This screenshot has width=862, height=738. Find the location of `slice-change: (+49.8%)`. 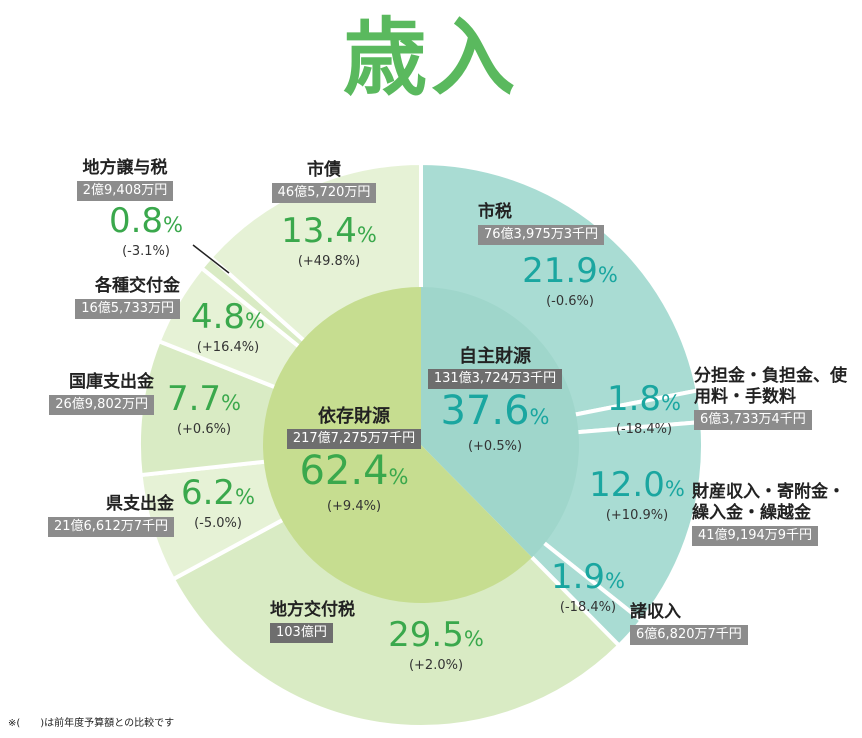

slice-change: (+49.8%) is located at coordinates (329, 261).